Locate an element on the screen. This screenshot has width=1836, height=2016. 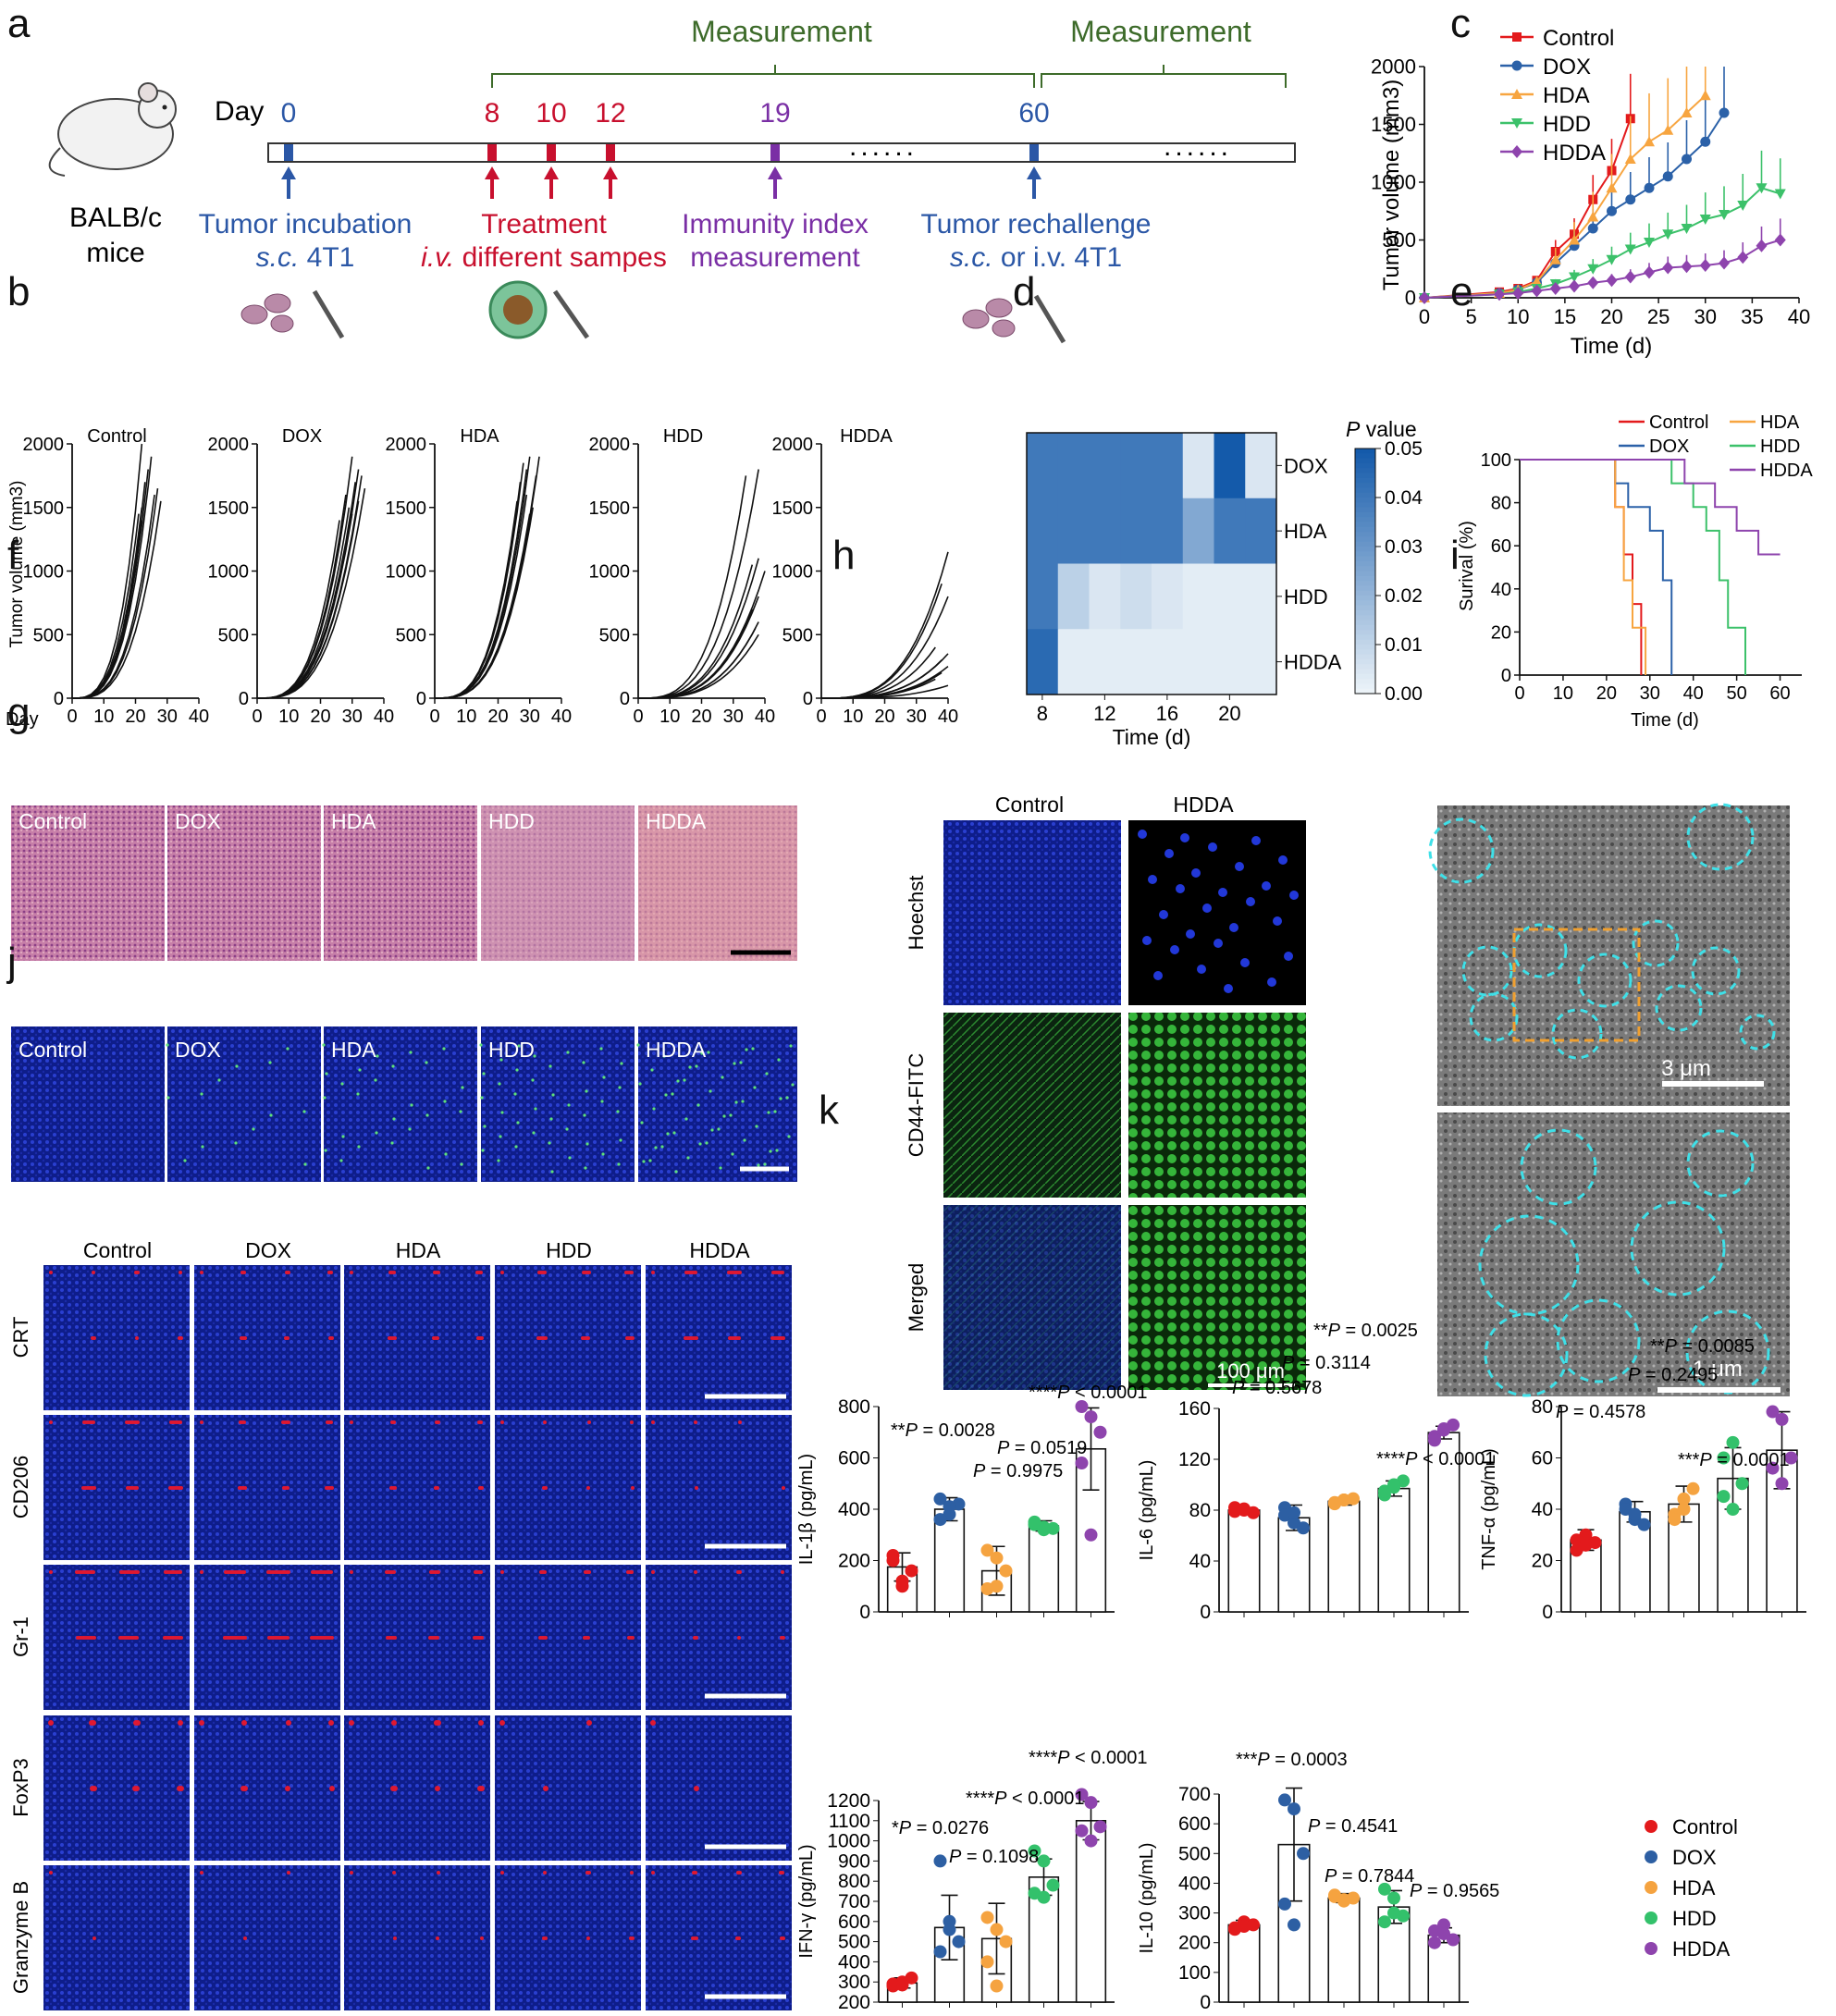
c-ylabel-text: Tumor volume (mm3) is located at coordinates (1391, 185).